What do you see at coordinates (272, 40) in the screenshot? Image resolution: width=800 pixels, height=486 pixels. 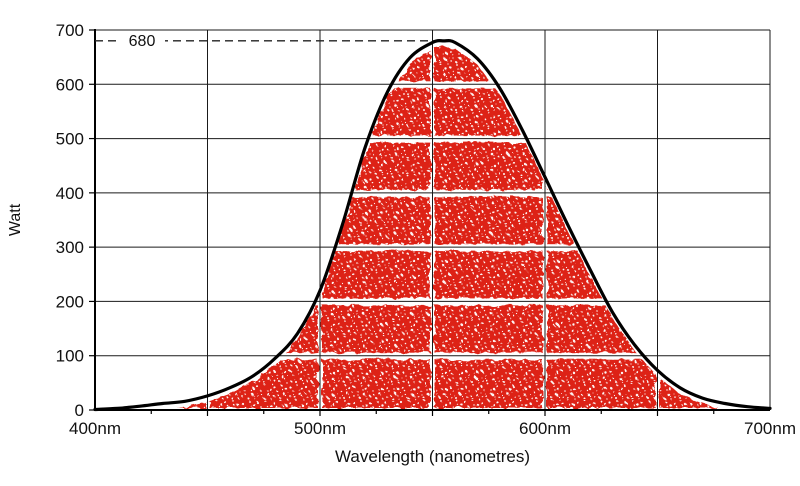 I see `peak-annotation: 680` at bounding box center [272, 40].